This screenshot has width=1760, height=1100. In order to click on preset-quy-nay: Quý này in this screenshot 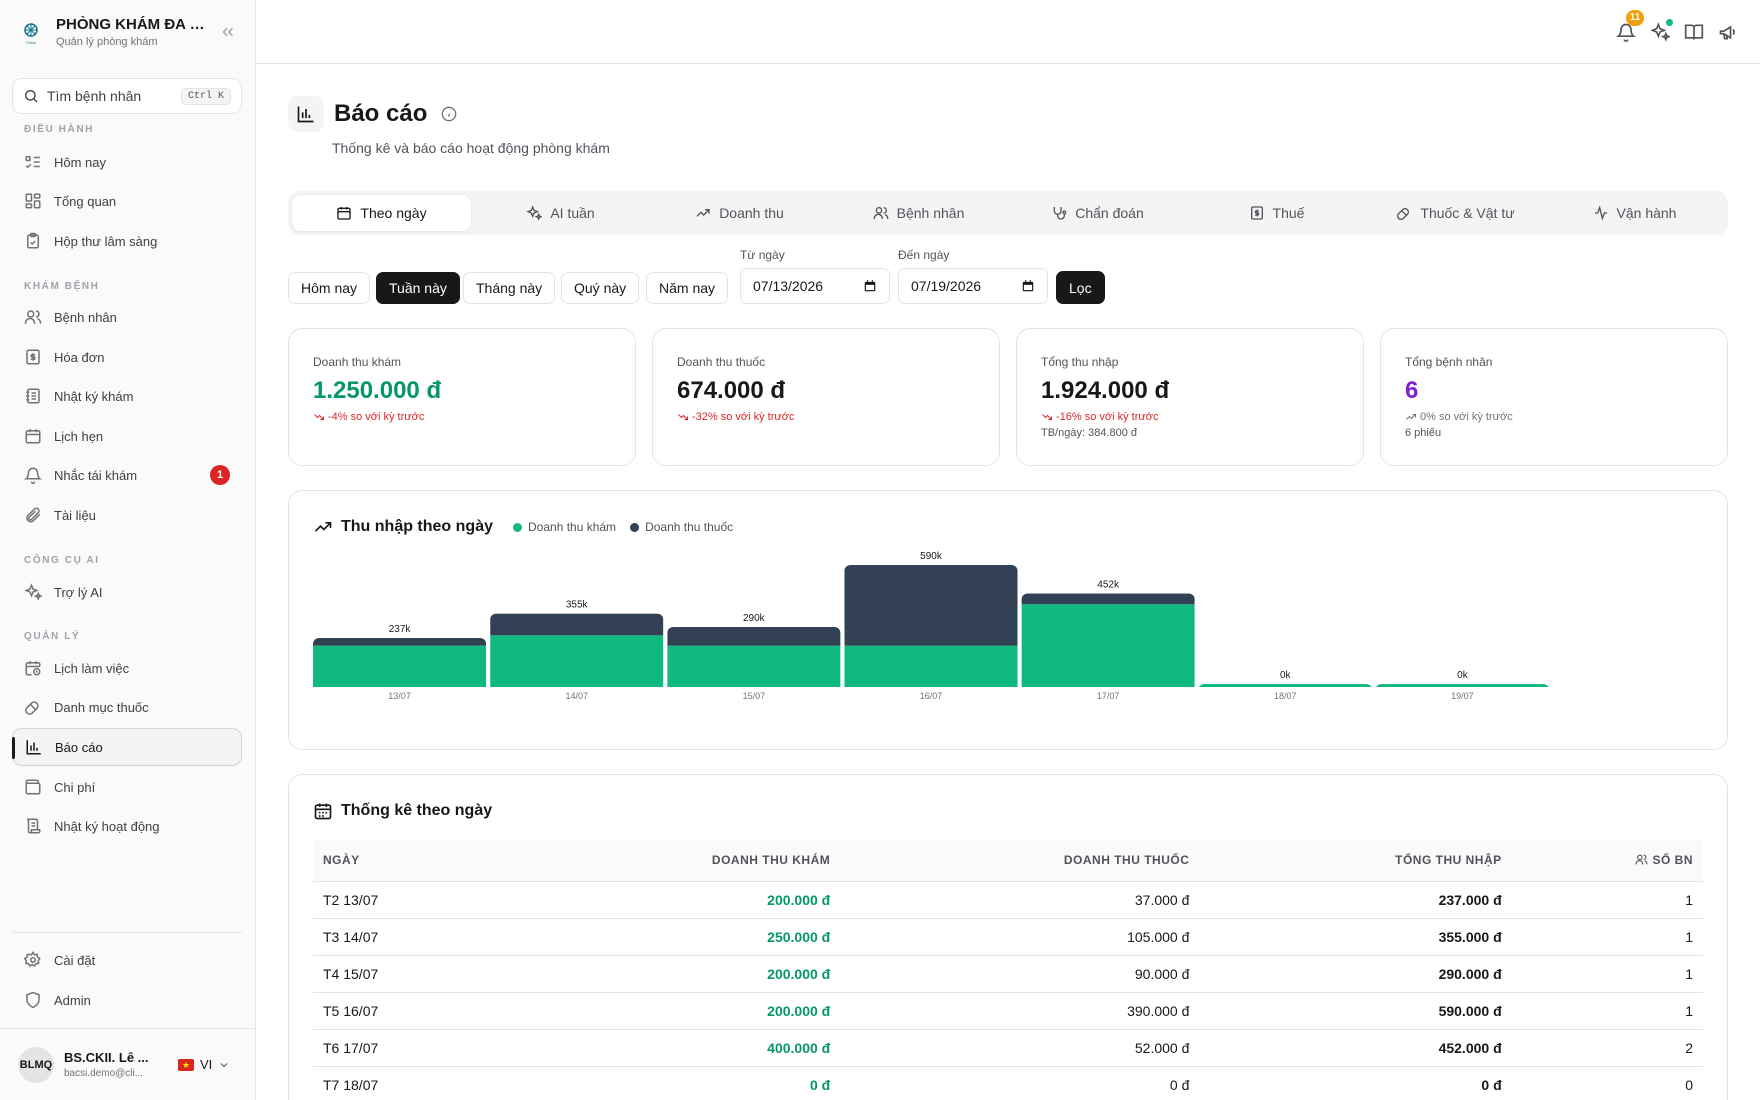, I will do `click(600, 288)`.